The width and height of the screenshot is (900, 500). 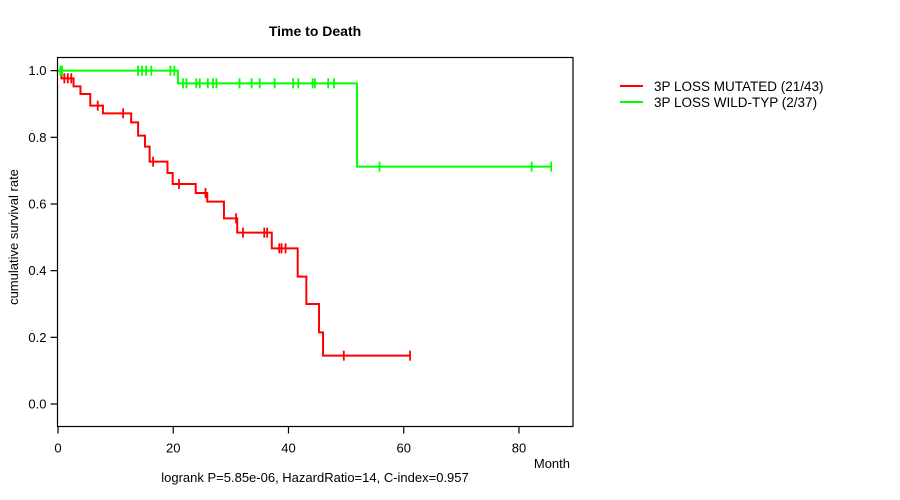 I want to click on y-tick-label: 1.0, so click(x=37, y=70).